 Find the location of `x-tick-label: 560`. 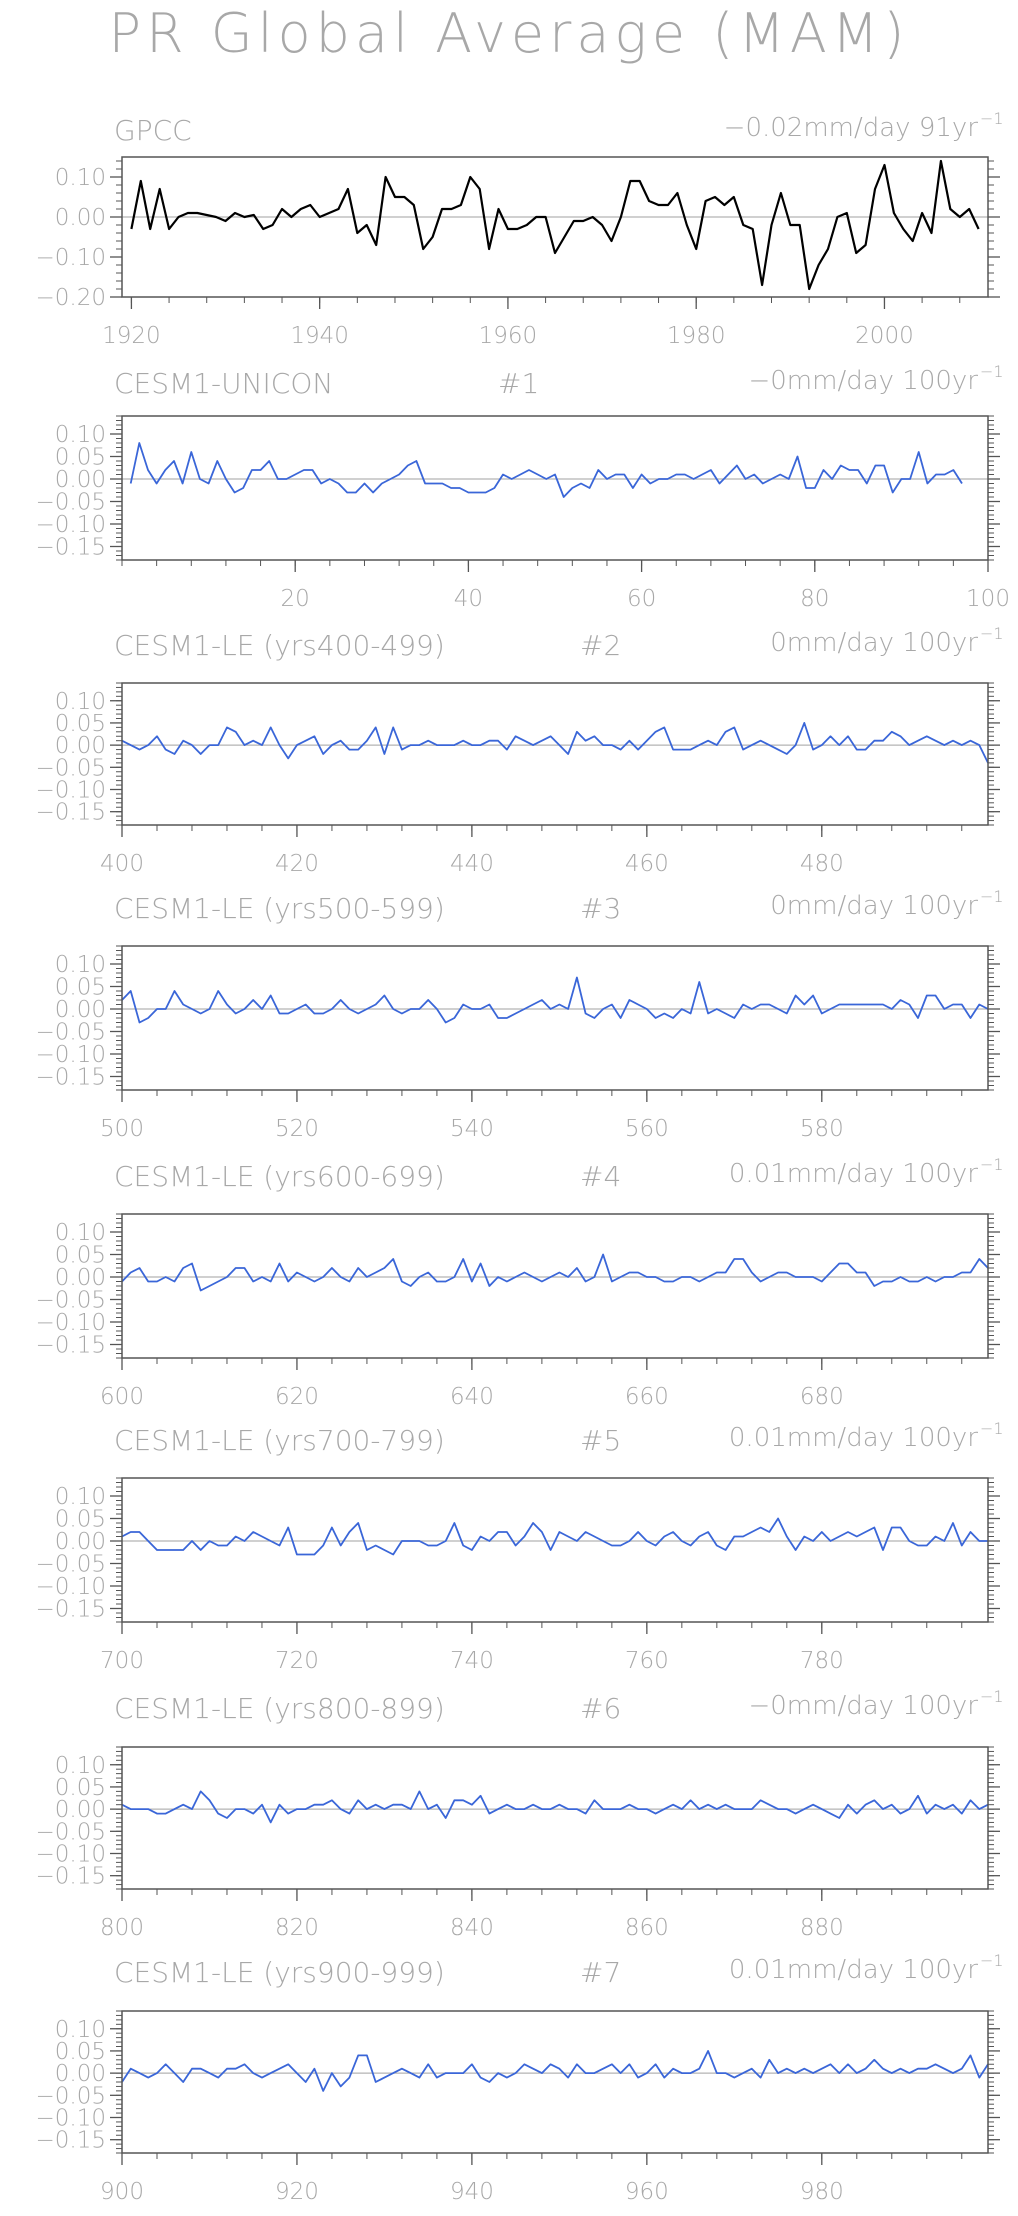

x-tick-label: 560 is located at coordinates (647, 1129).